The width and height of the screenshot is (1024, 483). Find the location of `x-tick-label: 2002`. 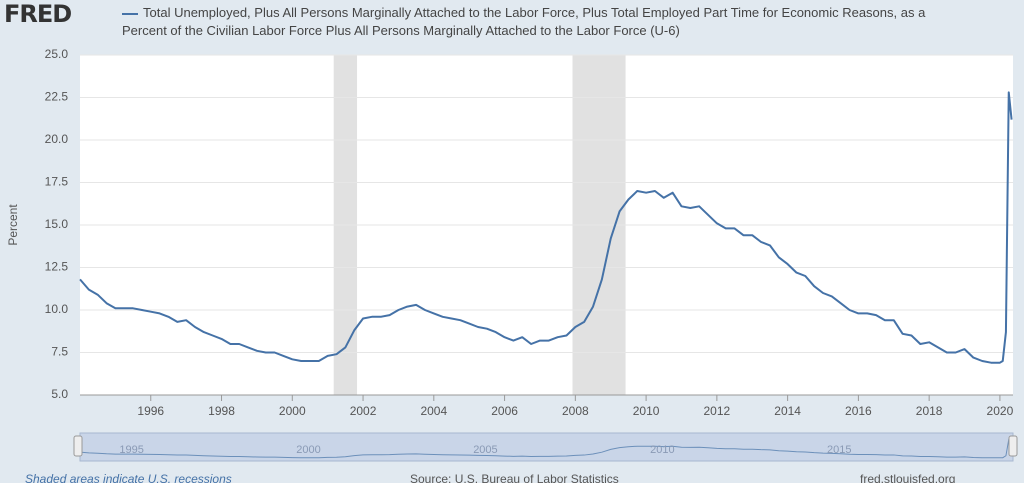

x-tick-label: 2002 is located at coordinates (363, 411).